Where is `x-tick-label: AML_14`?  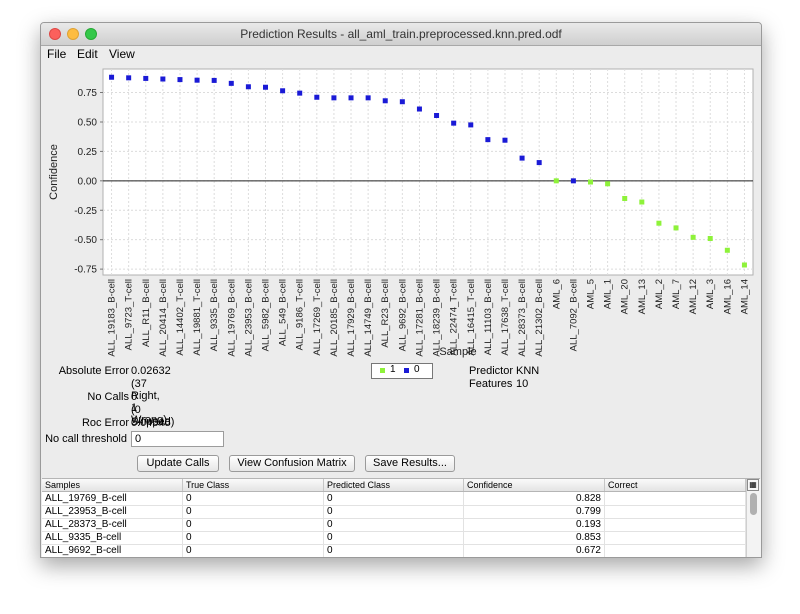
x-tick-label: AML_14 is located at coordinates (744, 296).